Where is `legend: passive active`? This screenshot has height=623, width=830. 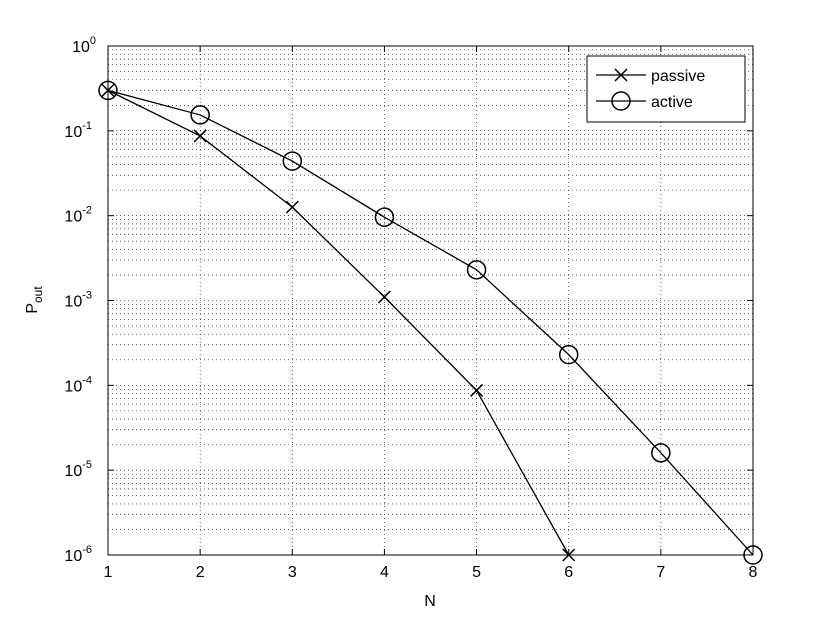 legend: passive active is located at coordinates (666, 89).